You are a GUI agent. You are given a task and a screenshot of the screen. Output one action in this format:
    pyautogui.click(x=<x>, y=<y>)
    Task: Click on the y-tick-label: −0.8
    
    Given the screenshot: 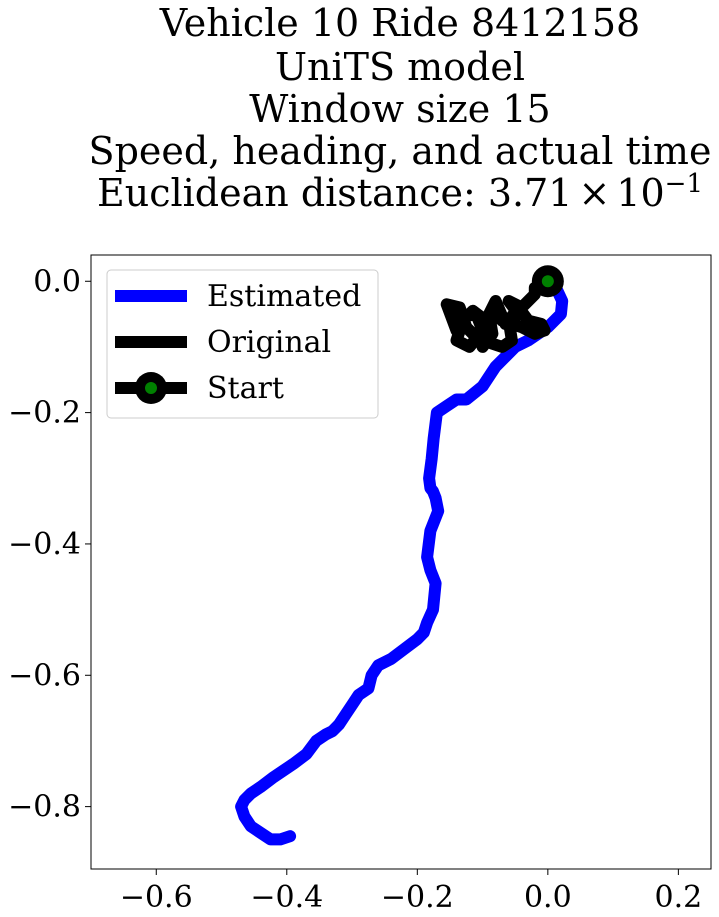 What is the action you would take?
    pyautogui.click(x=44, y=807)
    